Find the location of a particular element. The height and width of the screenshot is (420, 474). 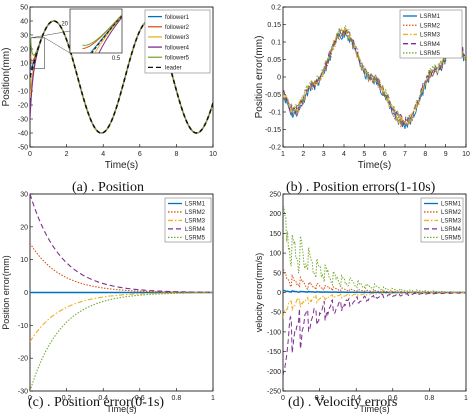

y-tick-label: 0.05 is located at coordinates (274, 60).